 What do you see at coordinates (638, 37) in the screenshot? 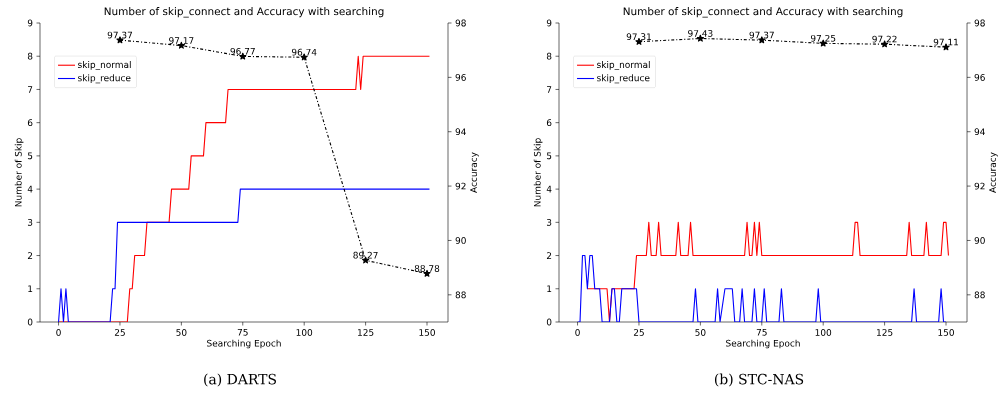
I see `data-label: 97.31` at bounding box center [638, 37].